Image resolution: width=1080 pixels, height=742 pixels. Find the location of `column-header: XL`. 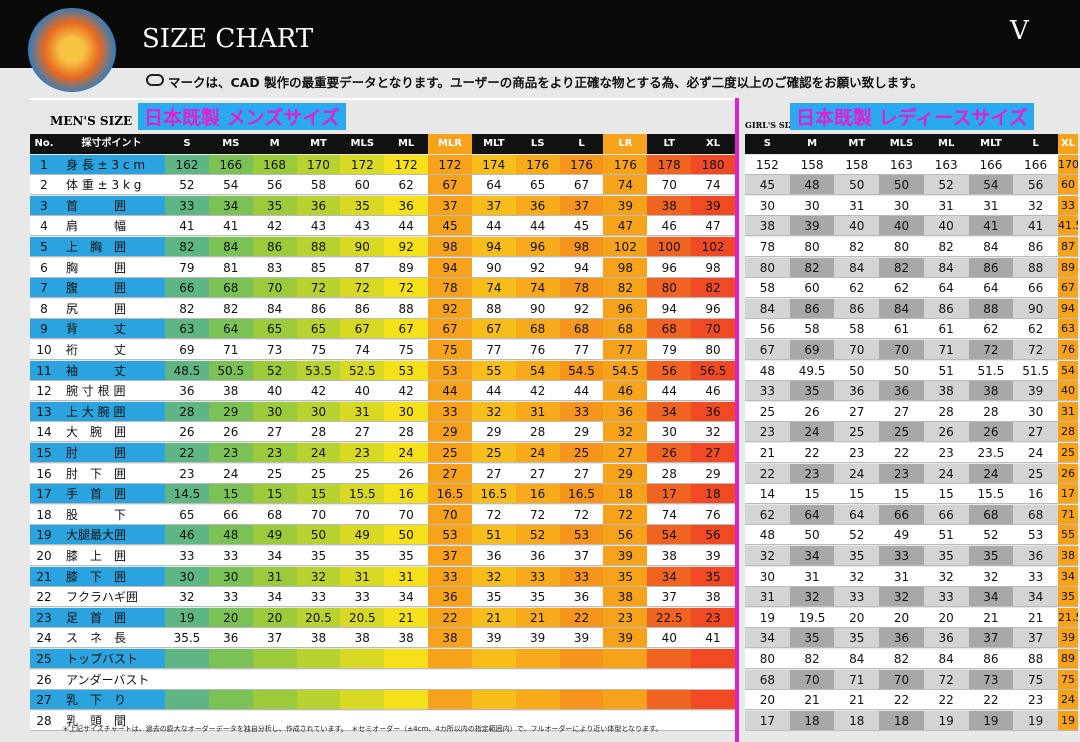

column-header: XL is located at coordinates (713, 144).